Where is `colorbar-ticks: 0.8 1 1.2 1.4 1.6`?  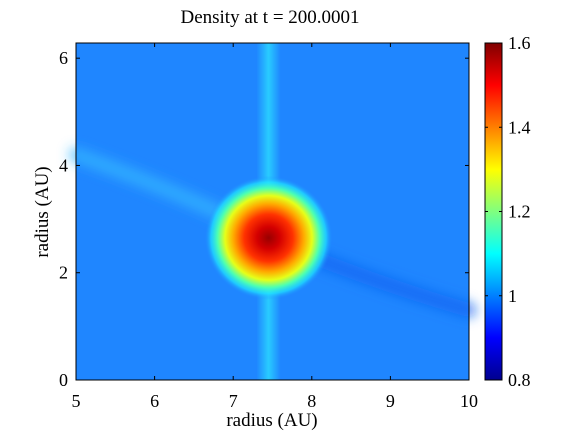
colorbar-ticks: 0.8 1 1.2 1.4 1.6 is located at coordinates (508, 211).